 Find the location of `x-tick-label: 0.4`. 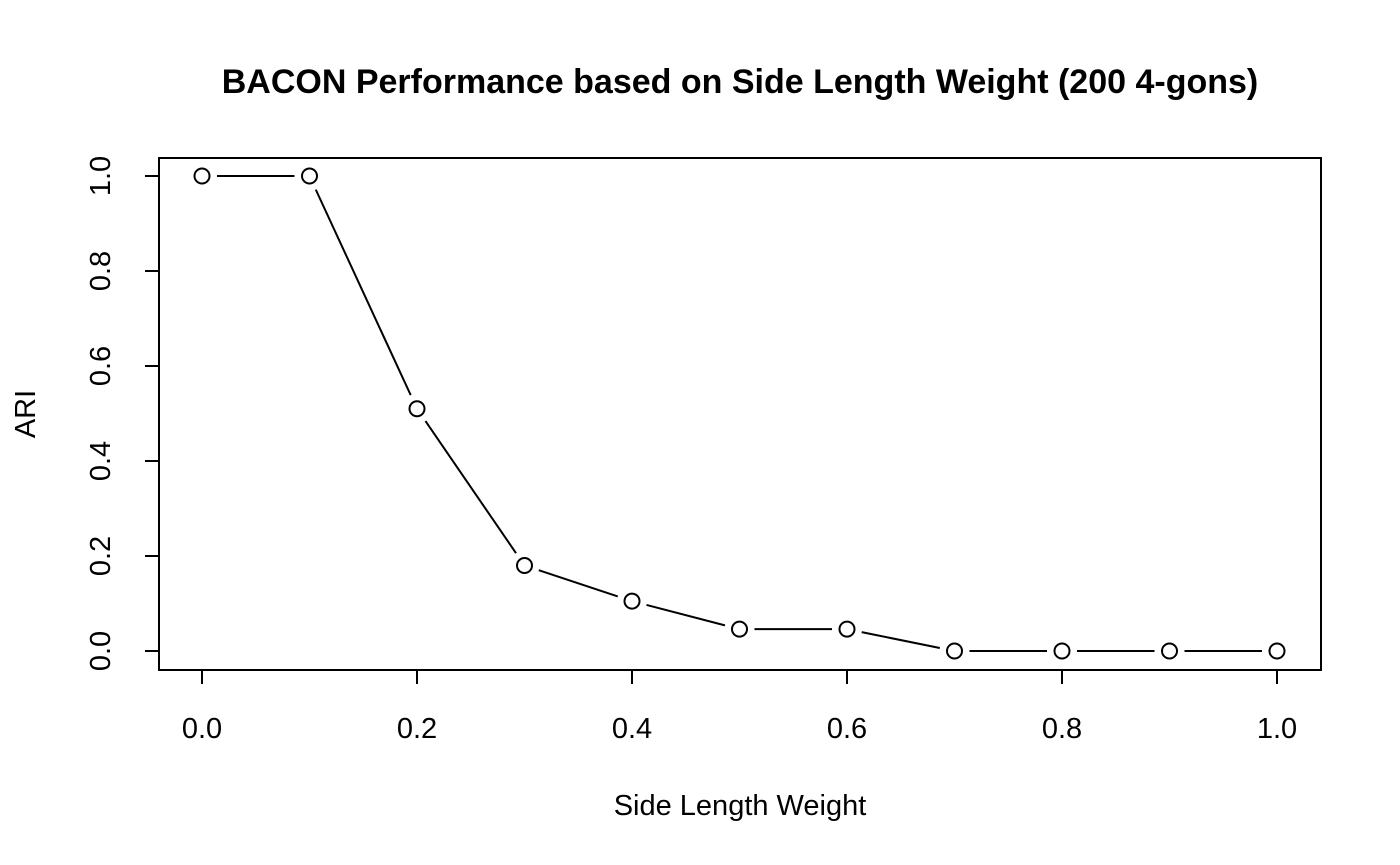

x-tick-label: 0.4 is located at coordinates (632, 729).